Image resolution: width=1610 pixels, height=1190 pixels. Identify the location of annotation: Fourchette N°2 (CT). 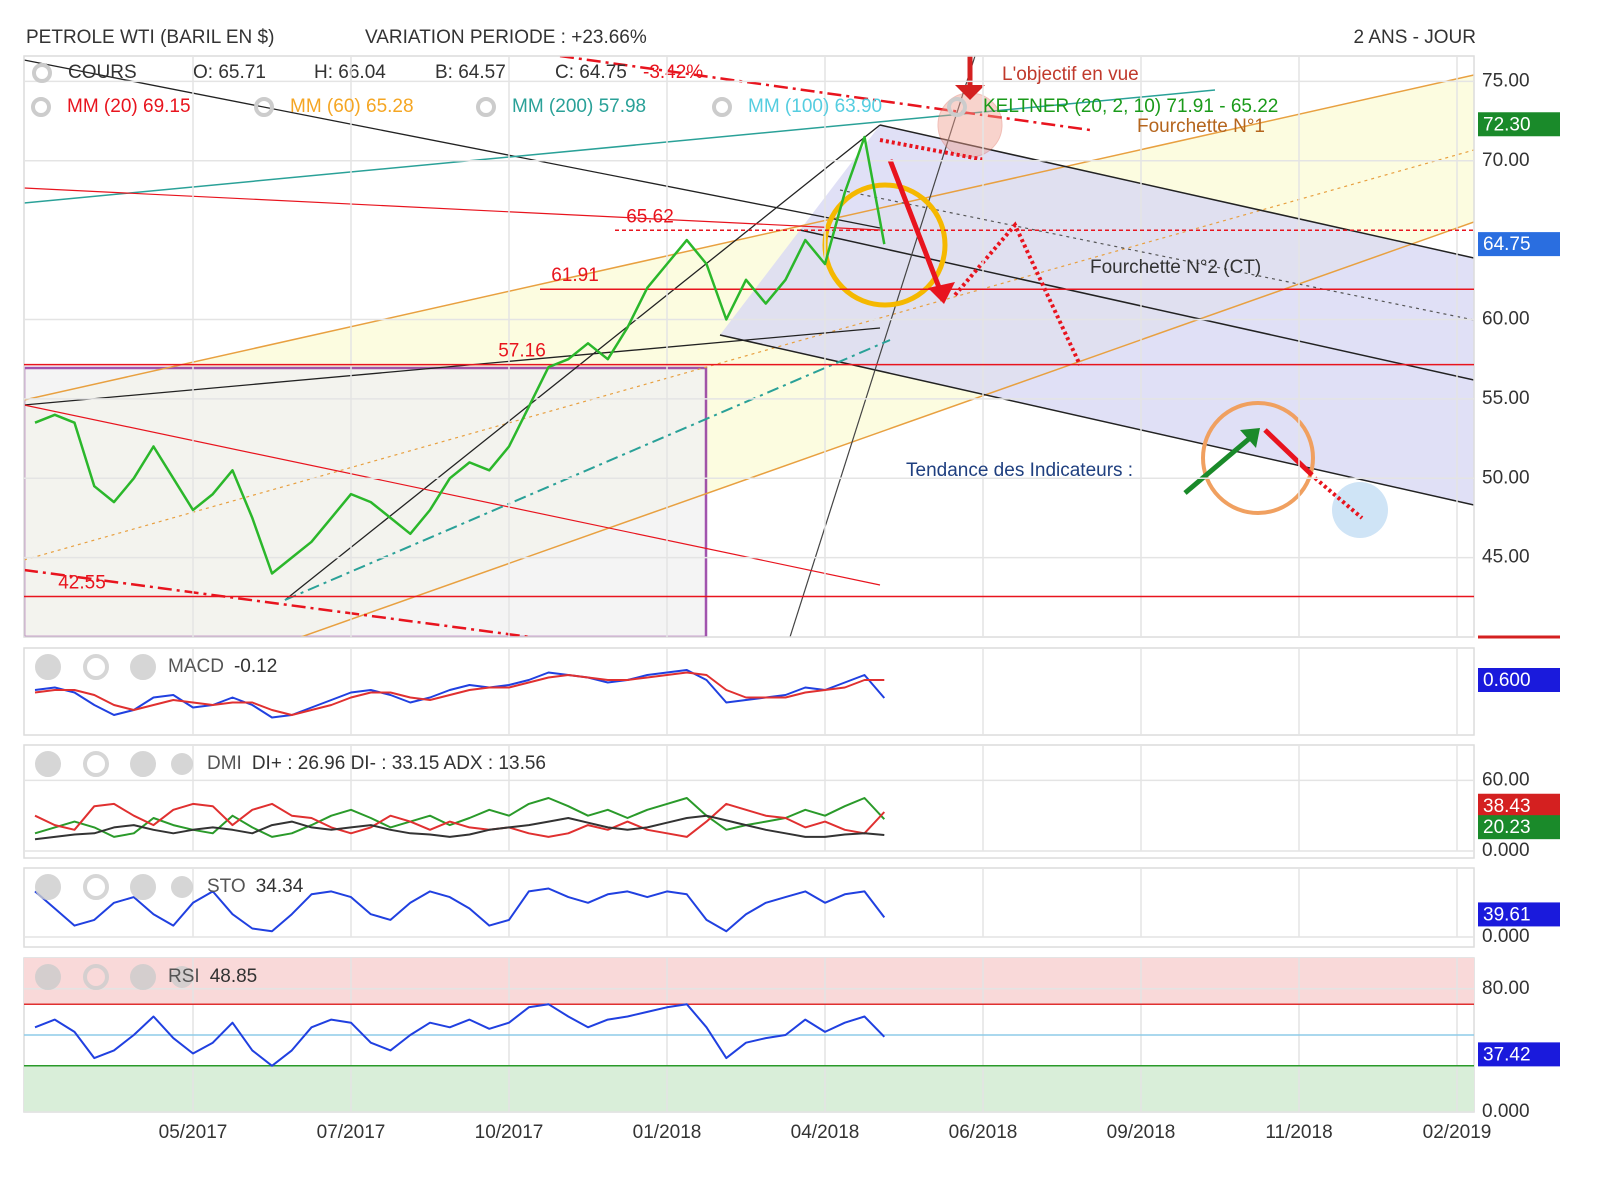
(1175, 267).